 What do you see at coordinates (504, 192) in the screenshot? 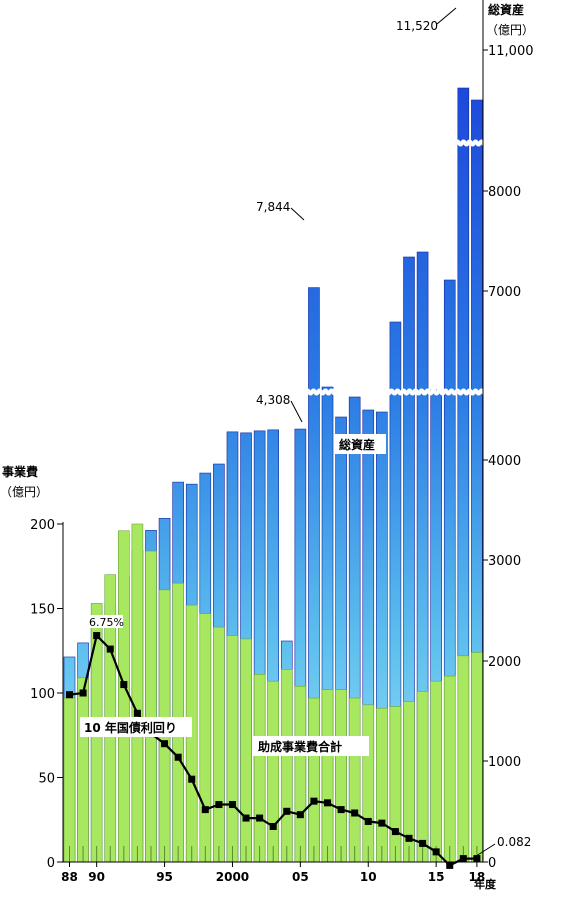
I see `right-tick-label: 8000` at bounding box center [504, 192].